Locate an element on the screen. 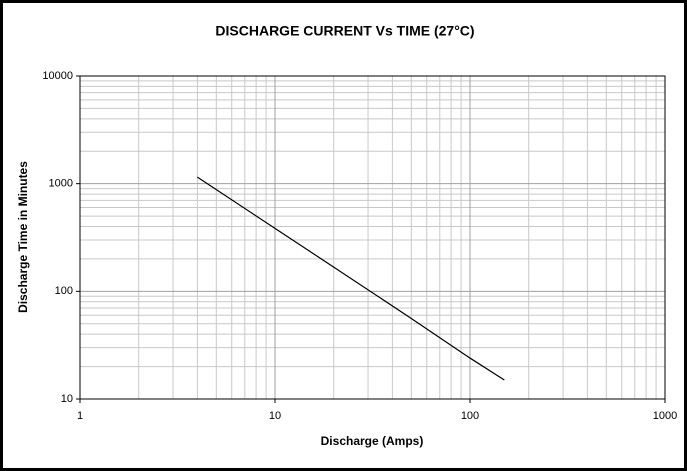 The image size is (687, 471). x-tick-label: 100 is located at coordinates (470, 416).